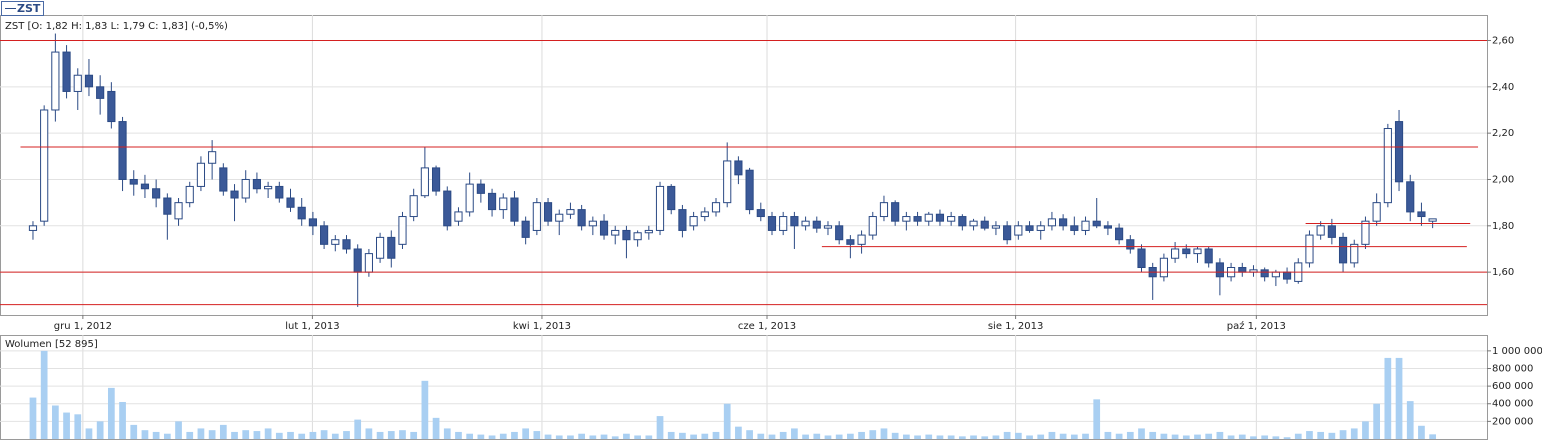  I want to click on volume-y-tick-label: 400 000, so click(1512, 404).